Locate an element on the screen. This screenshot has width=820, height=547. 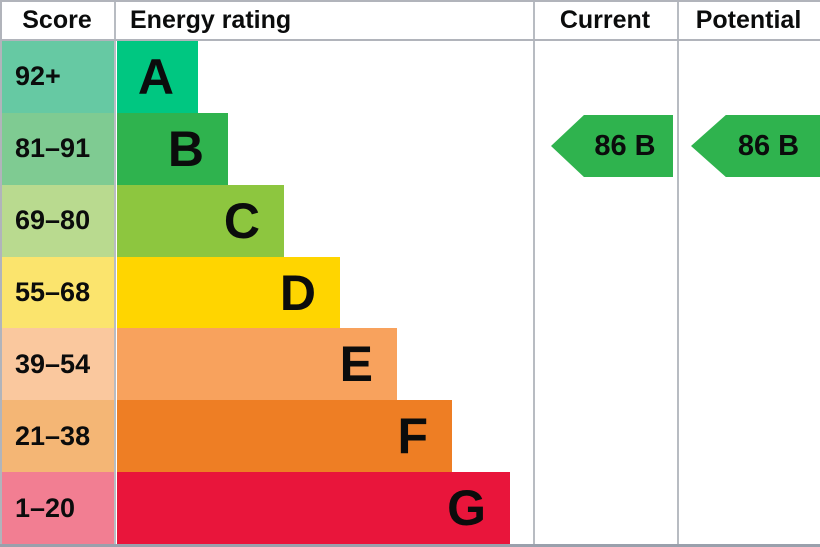
potential-column-divider is located at coordinates (678, 273).